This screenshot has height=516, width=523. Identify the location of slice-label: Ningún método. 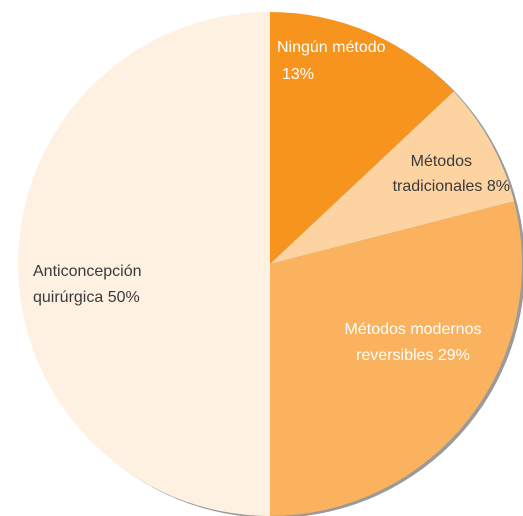
(331, 47).